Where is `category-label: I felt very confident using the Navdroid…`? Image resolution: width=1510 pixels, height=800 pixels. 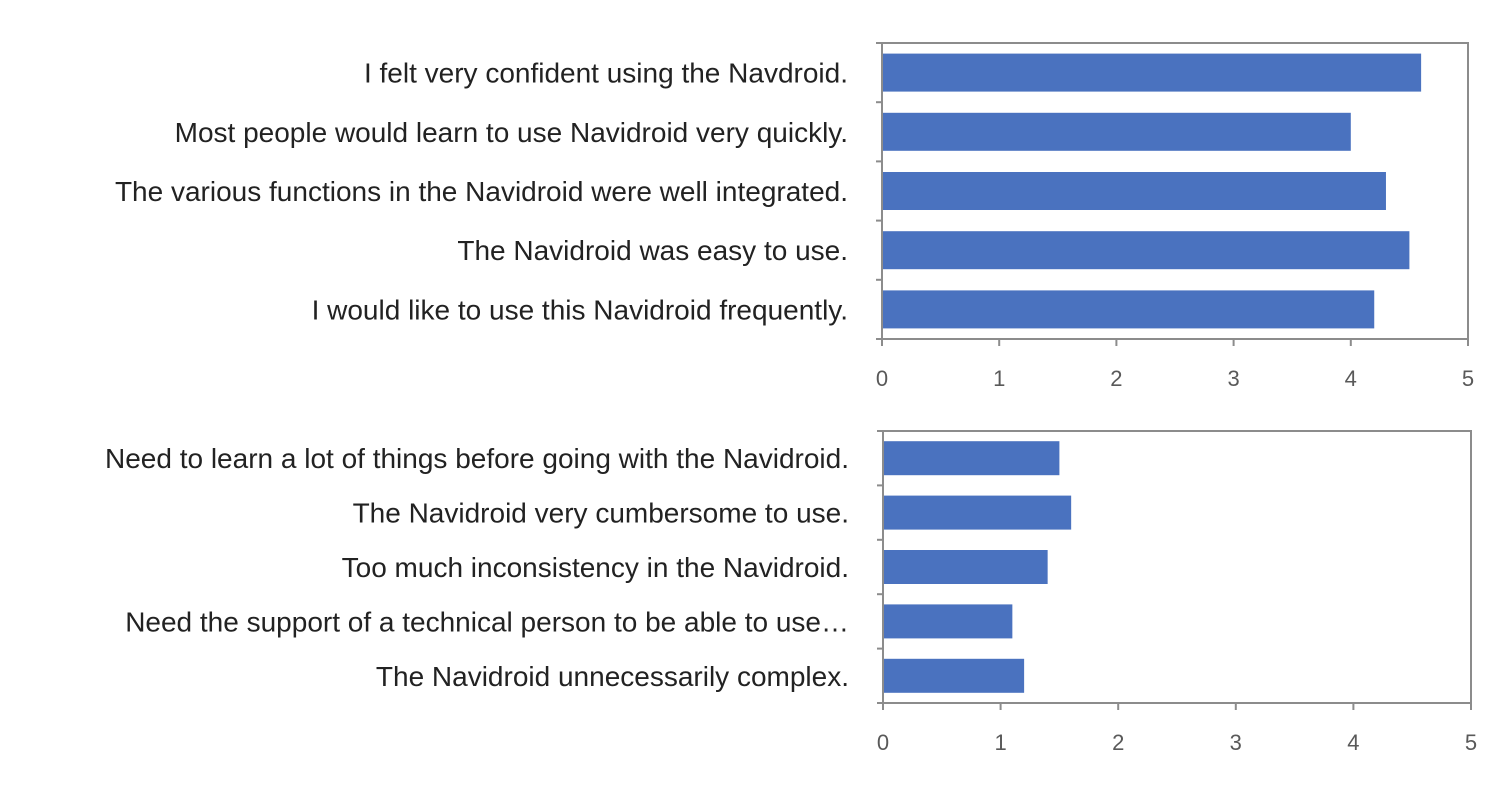 category-label: I felt very confident using the Navdroid… is located at coordinates (606, 73).